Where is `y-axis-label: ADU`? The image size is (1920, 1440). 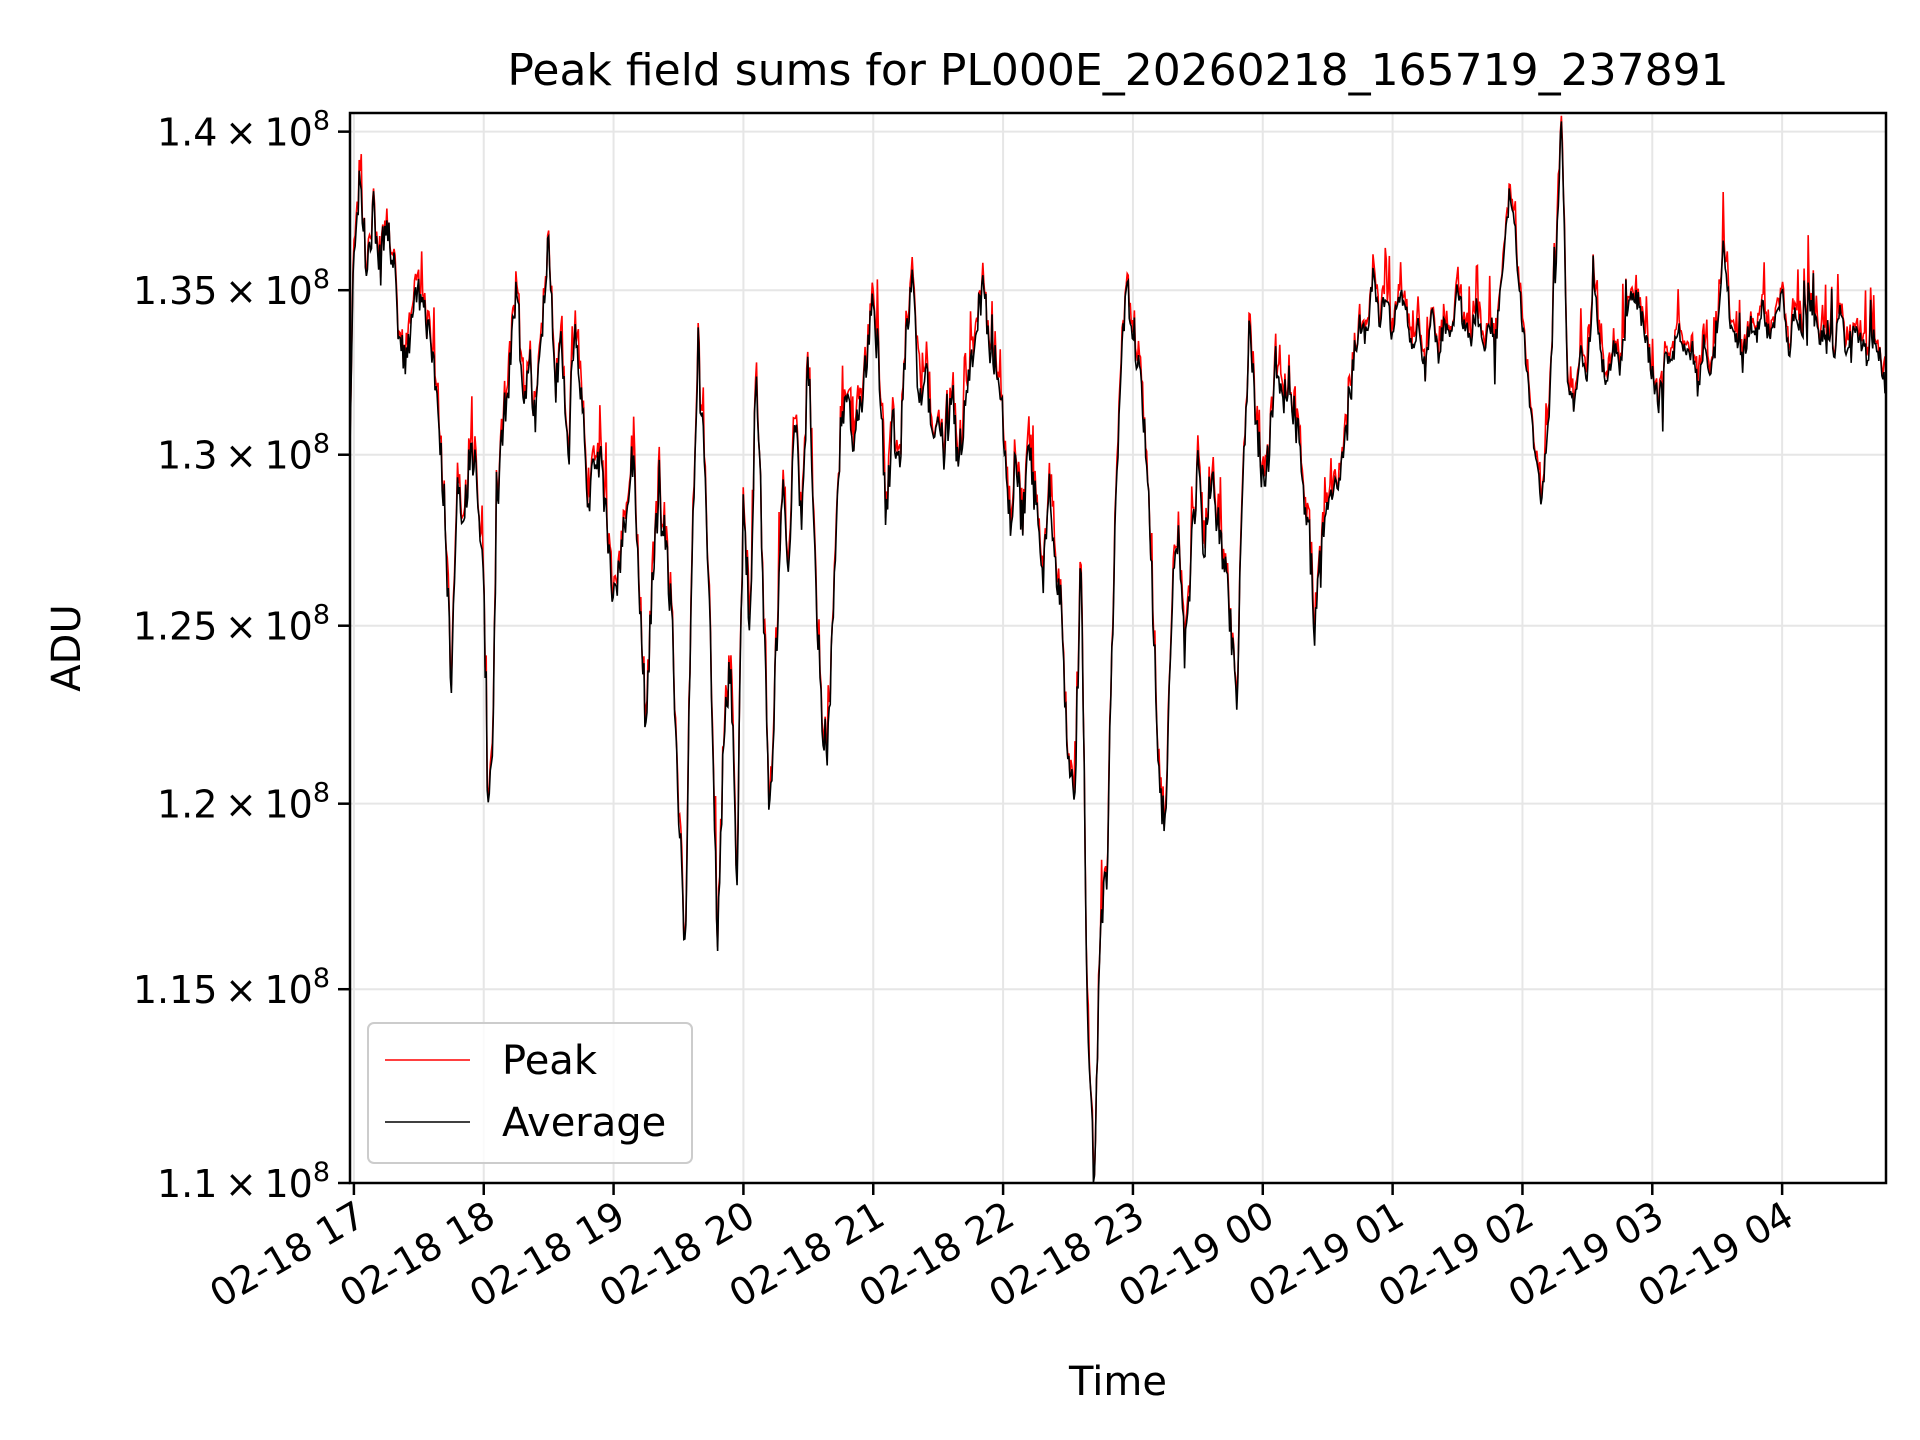 y-axis-label: ADU is located at coordinates (67, 647).